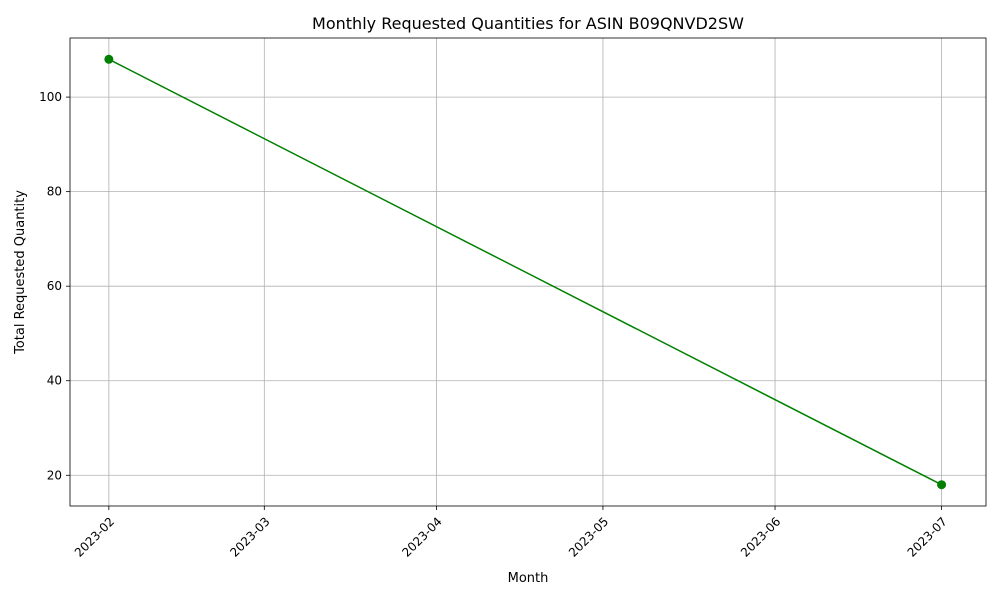 The width and height of the screenshot is (1000, 600). Describe the element at coordinates (54, 381) in the screenshot. I see `y-tick-label: 40` at that location.